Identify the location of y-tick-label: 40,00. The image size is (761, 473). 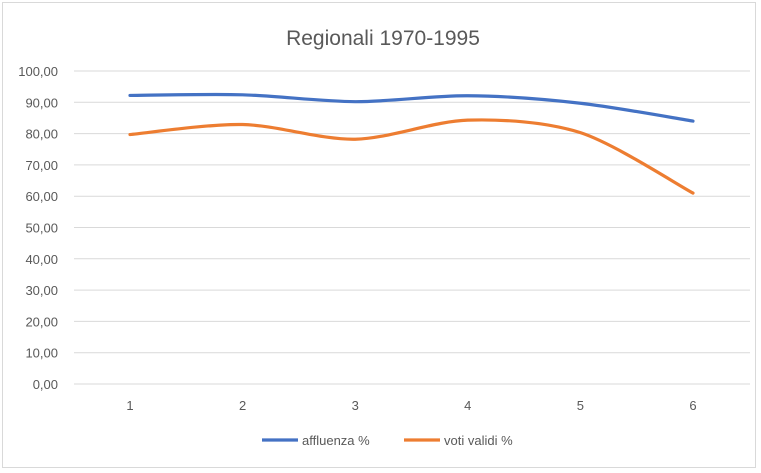
(41, 259).